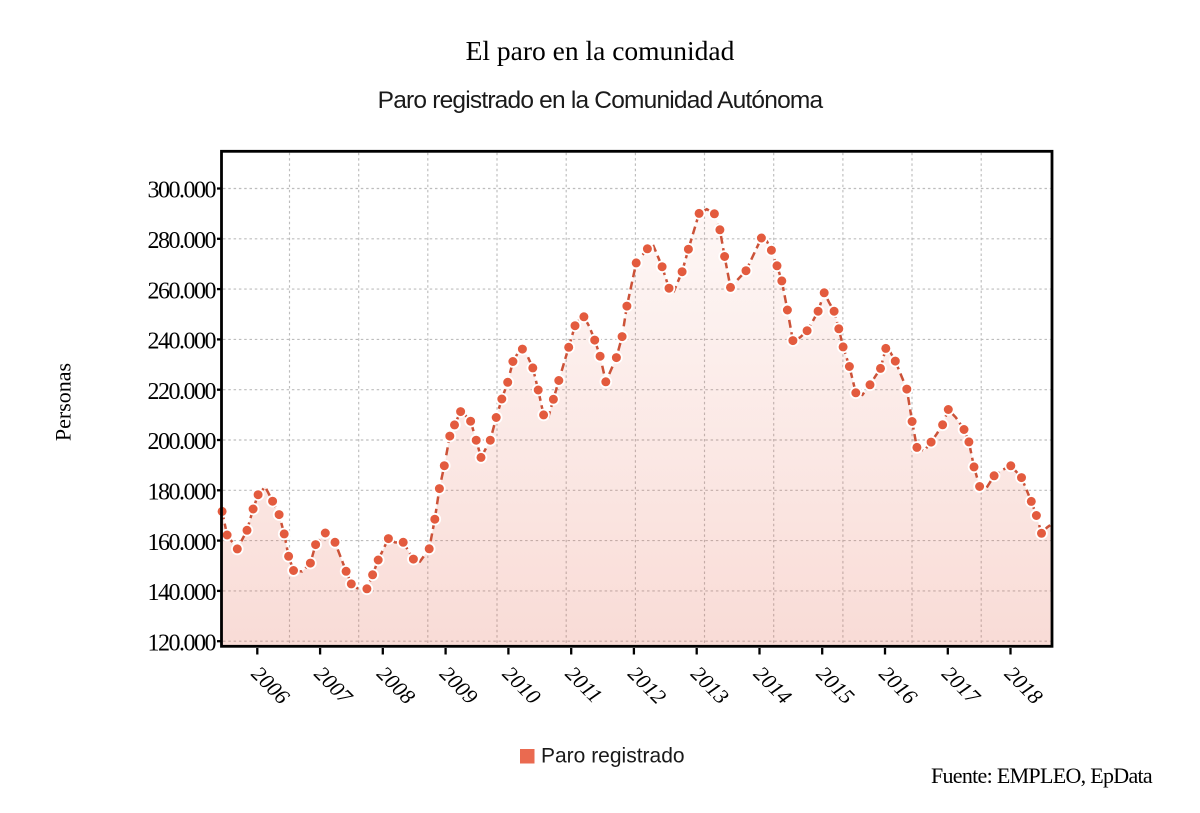 This screenshot has height=813, width=1200. What do you see at coordinates (613, 756) in the screenshot?
I see `svg-text: Paro registrado` at bounding box center [613, 756].